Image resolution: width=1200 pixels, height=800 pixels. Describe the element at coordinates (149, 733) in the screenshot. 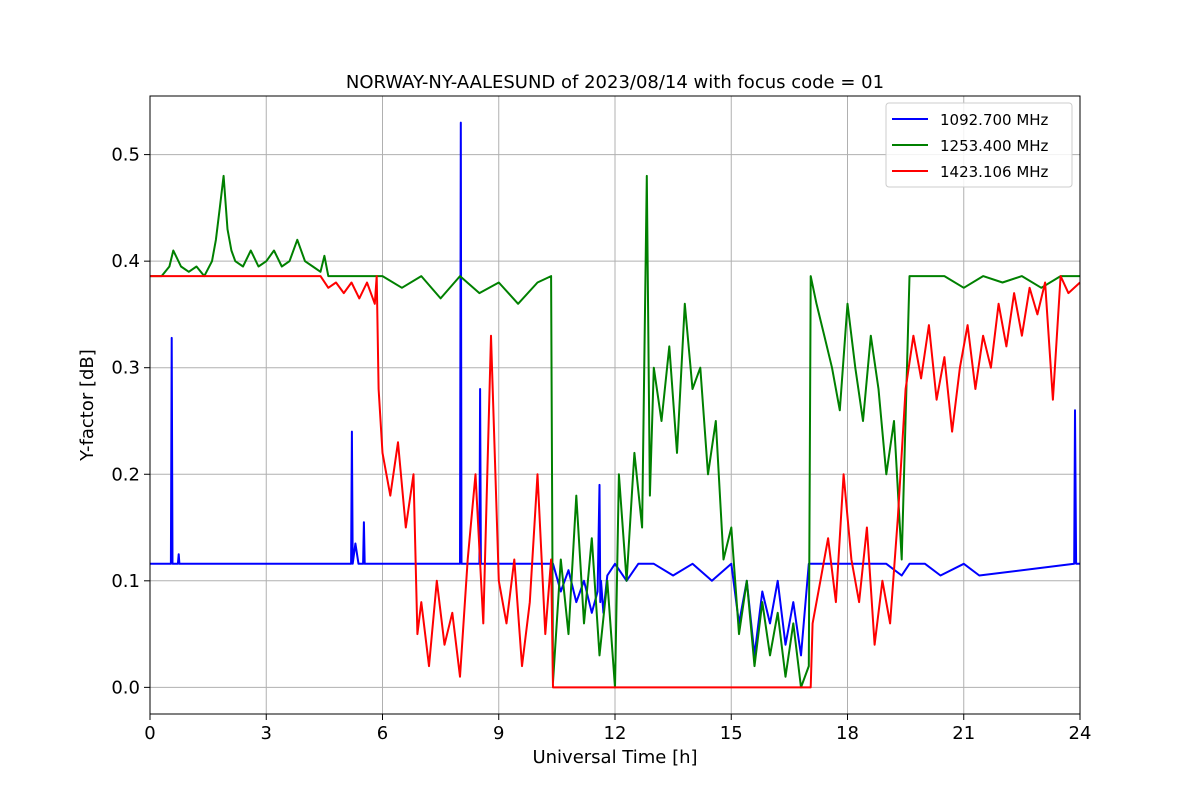

I see `x-tick-label: 0` at that location.